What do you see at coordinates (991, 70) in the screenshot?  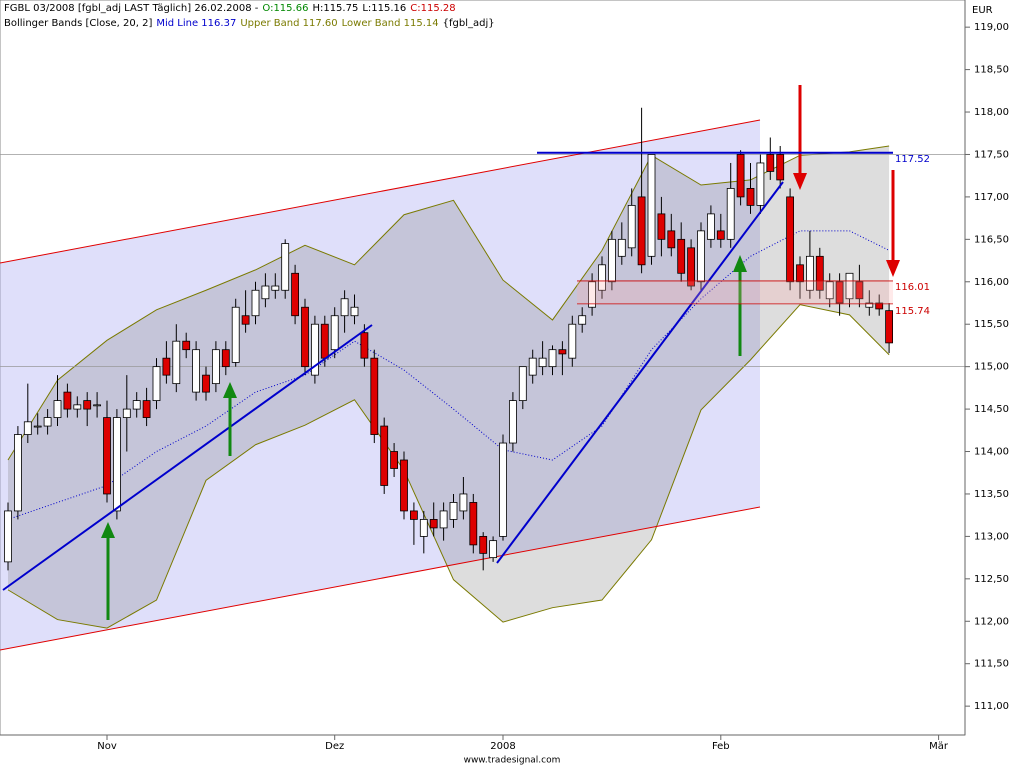 I see `y-tick-label: 118,50` at bounding box center [991, 70].